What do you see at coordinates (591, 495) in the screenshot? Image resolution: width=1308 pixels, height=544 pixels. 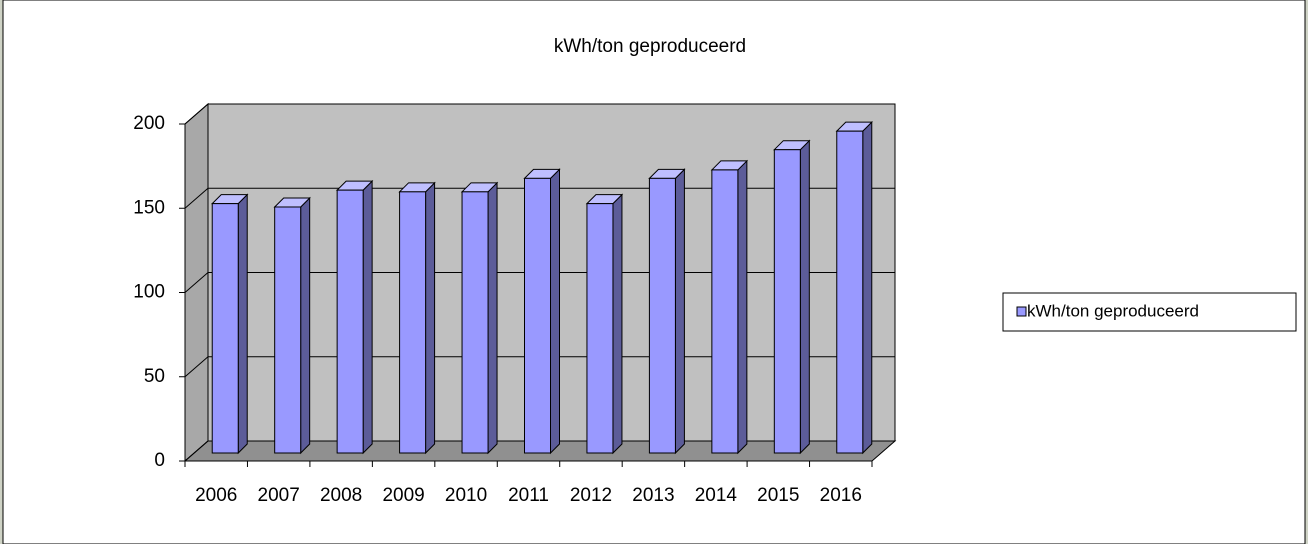 I see `x-tick-label: 2012` at bounding box center [591, 495].